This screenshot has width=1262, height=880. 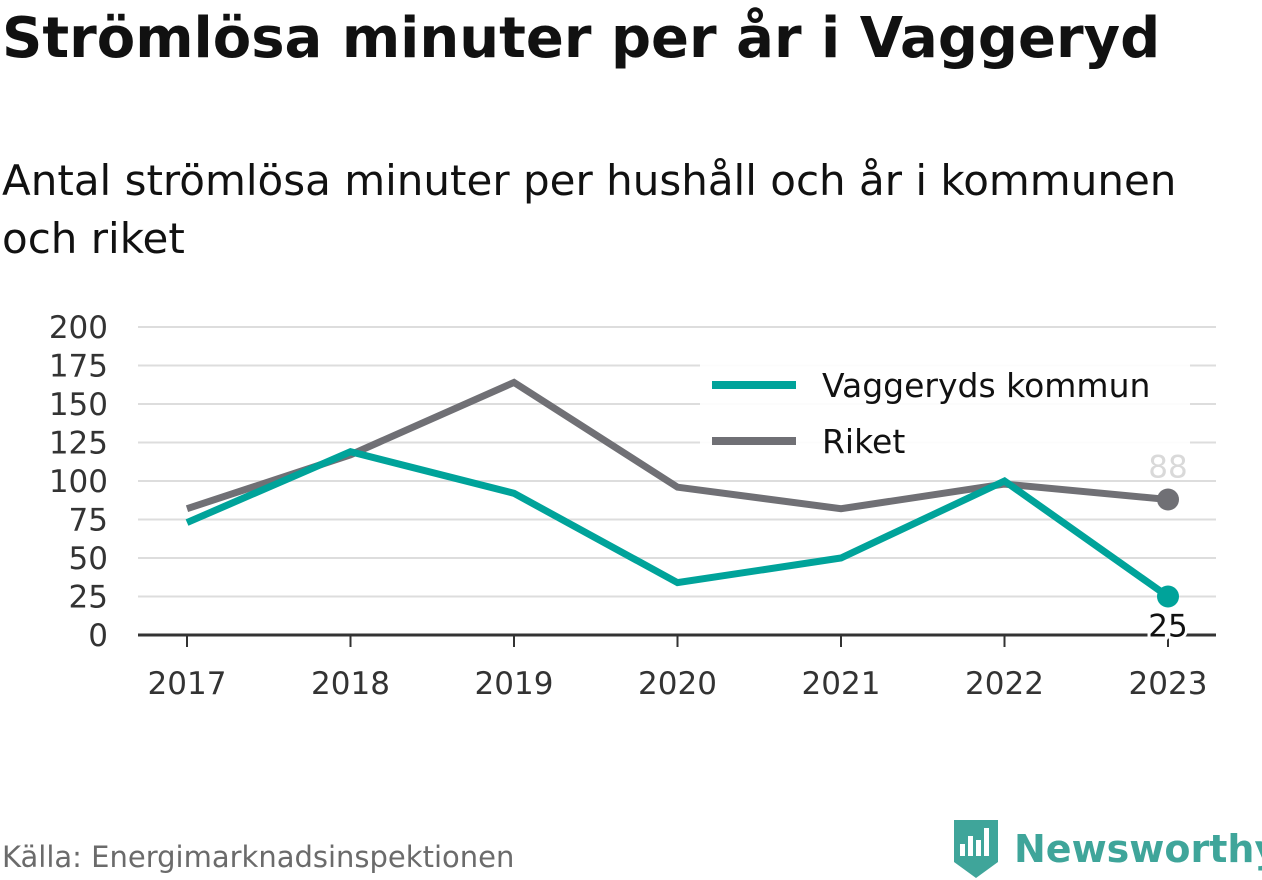 What do you see at coordinates (863, 441) in the screenshot?
I see `legend-label: Riket` at bounding box center [863, 441].